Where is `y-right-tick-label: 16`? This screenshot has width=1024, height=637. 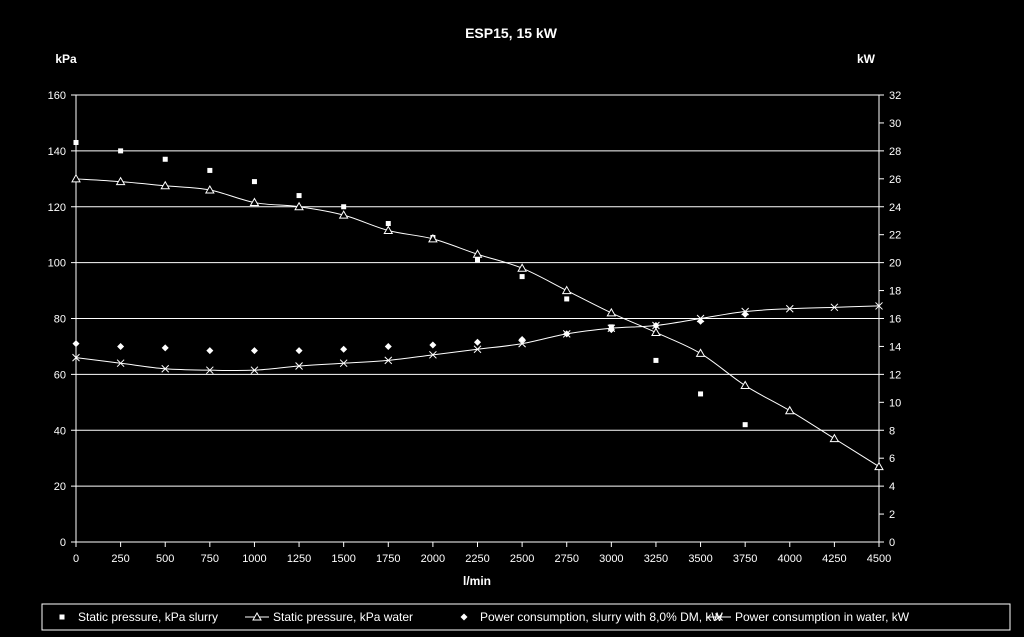
y-right-tick-label: 16 is located at coordinates (895, 320).